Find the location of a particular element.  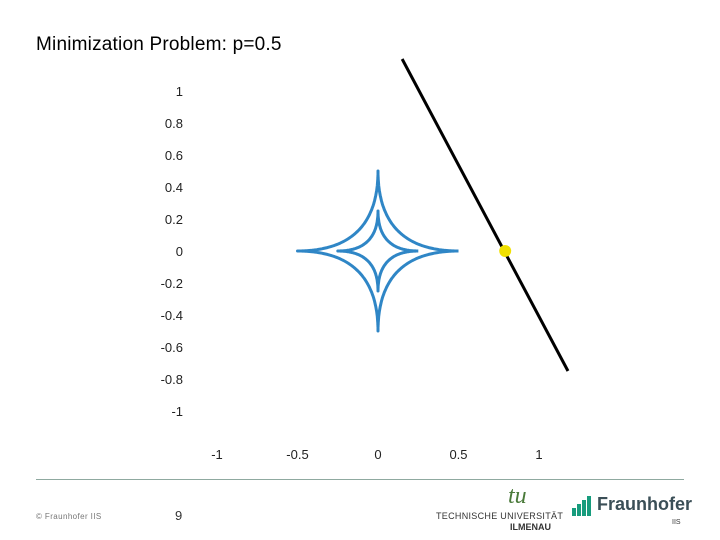

fraunhofer-logo: Fraunhofer IIS is located at coordinates (632, 514).